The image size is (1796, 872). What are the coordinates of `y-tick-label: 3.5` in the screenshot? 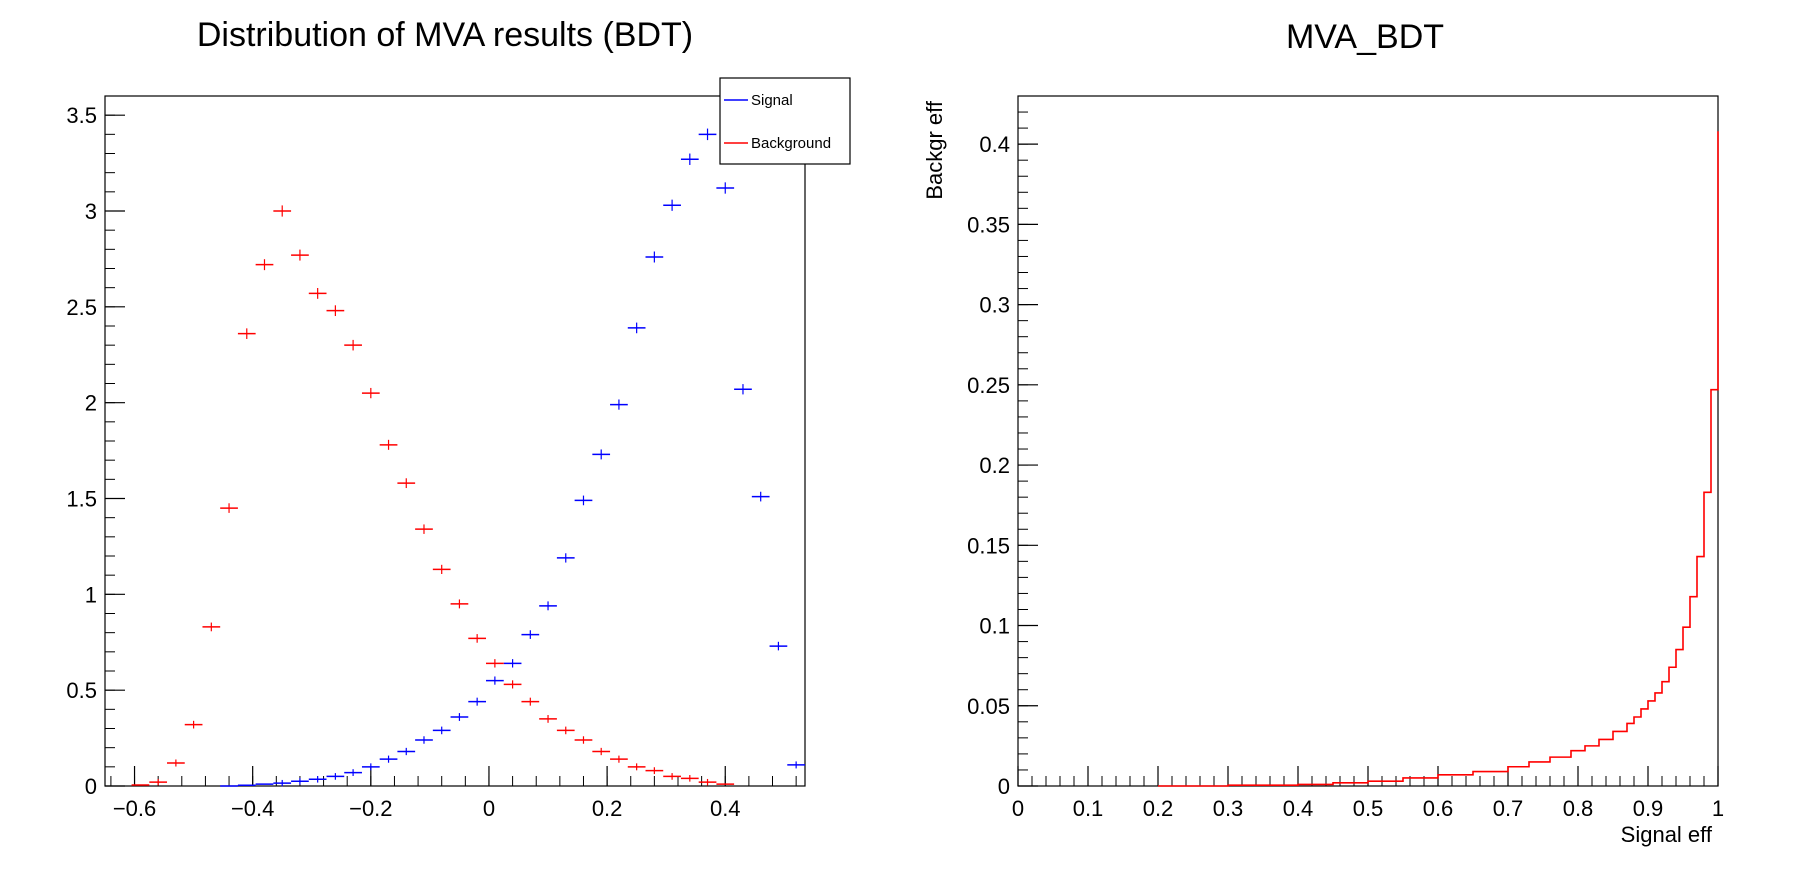 It's located at (81, 115).